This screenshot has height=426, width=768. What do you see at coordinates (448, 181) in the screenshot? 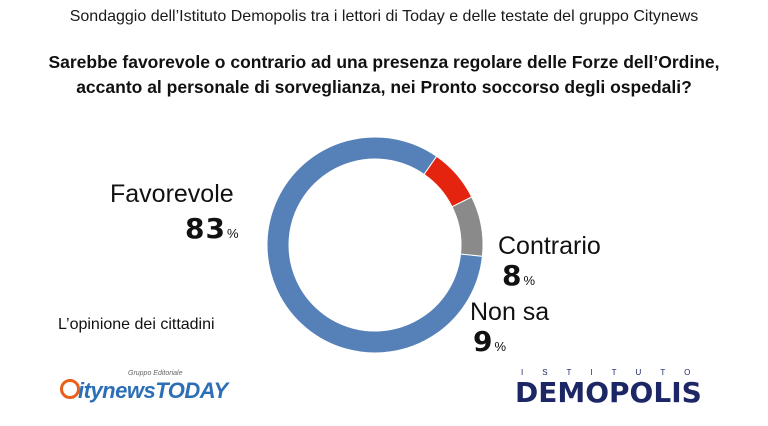
I see `slice-contrario` at bounding box center [448, 181].